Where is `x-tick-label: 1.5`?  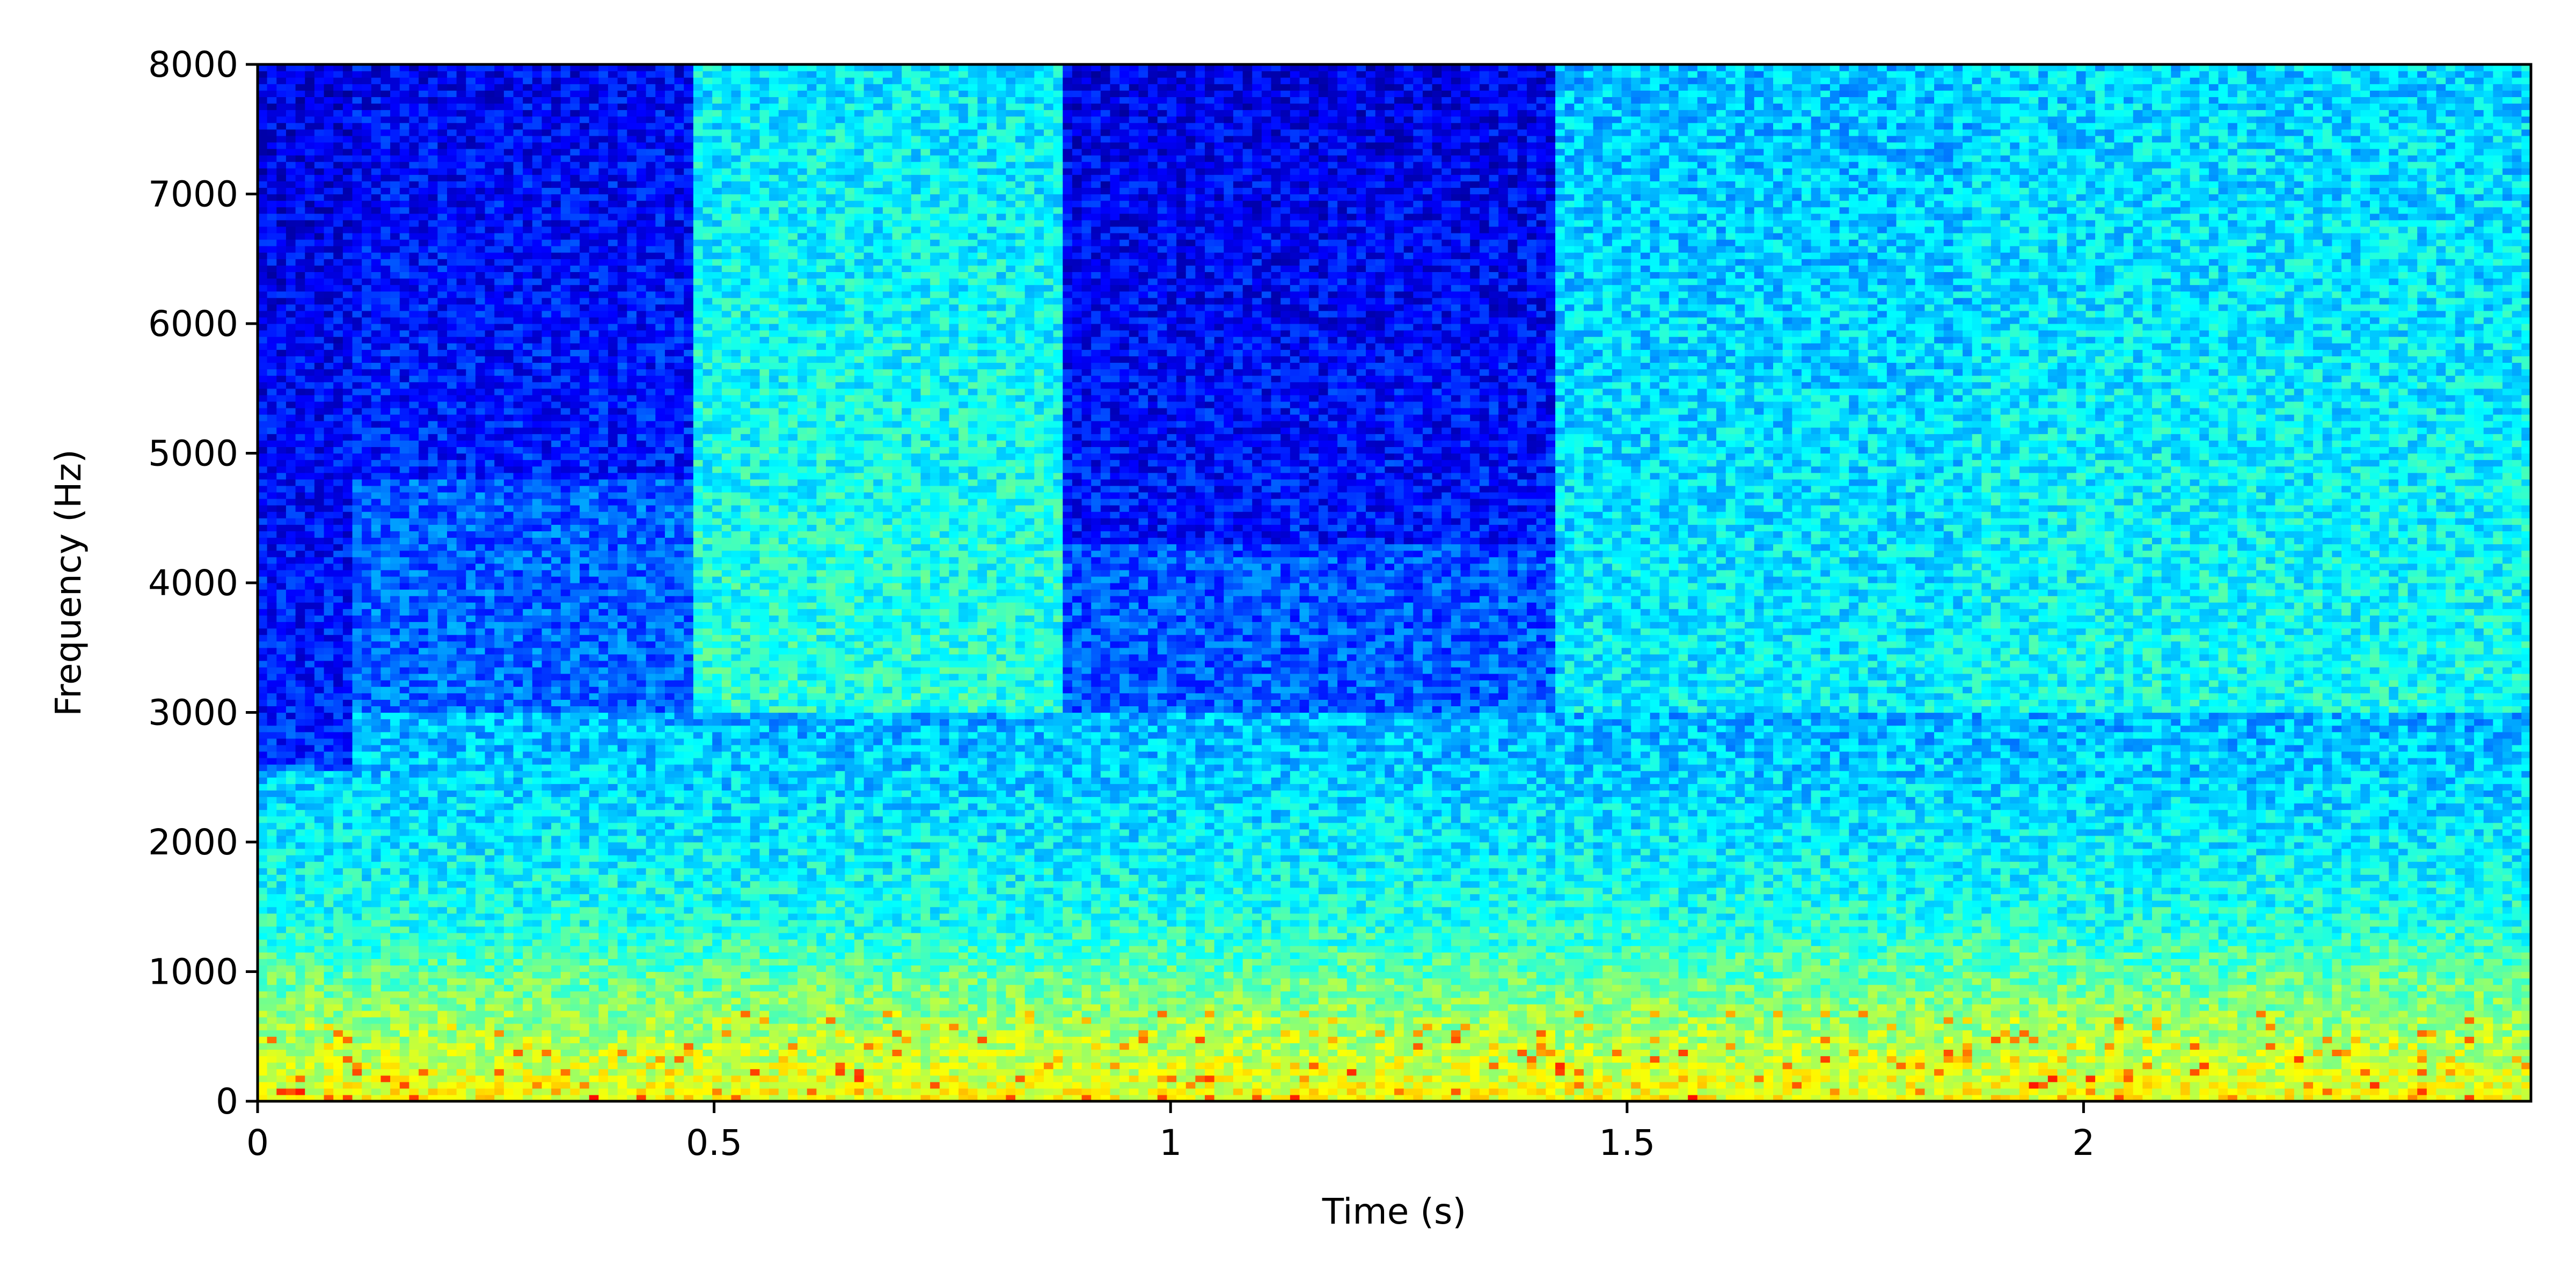 x-tick-label: 1.5 is located at coordinates (1627, 1142).